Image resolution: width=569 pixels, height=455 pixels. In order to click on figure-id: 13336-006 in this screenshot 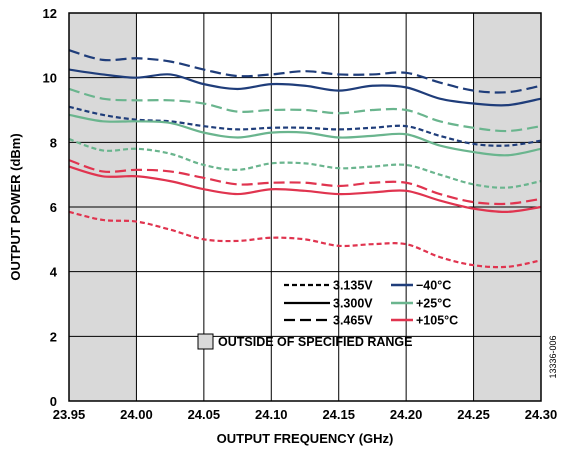, I will do `click(553, 356)`.